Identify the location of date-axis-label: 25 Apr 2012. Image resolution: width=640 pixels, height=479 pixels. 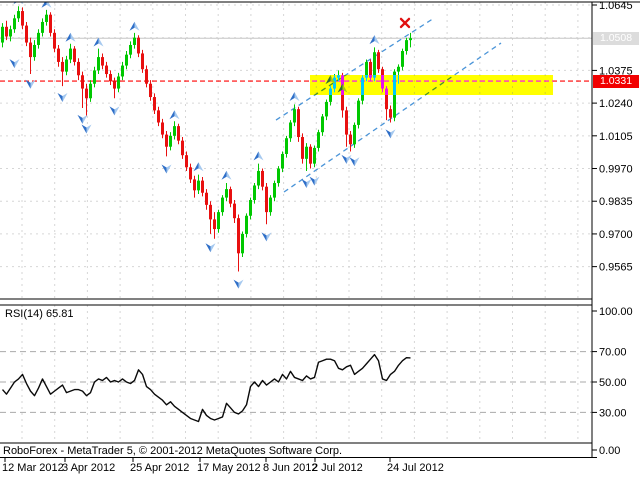
(159, 468).